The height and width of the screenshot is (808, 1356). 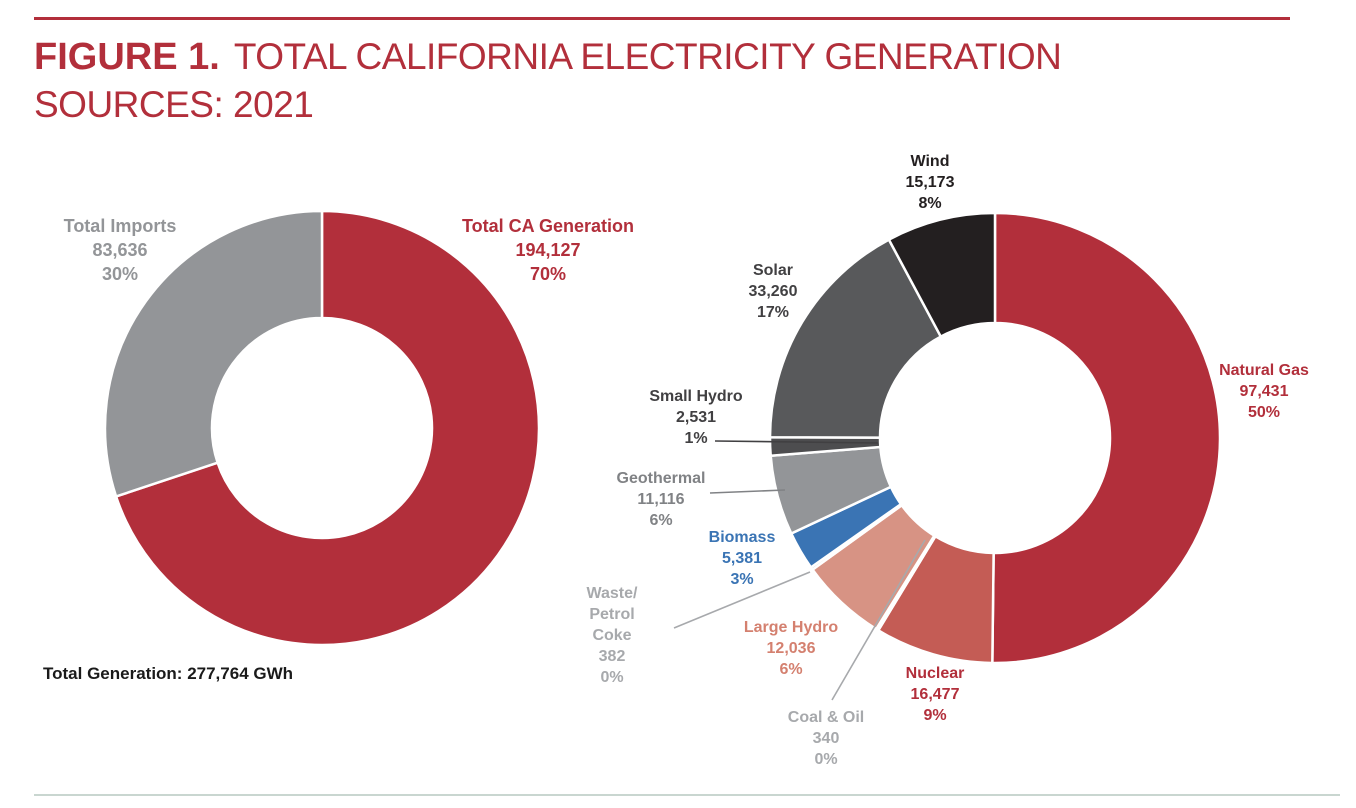 What do you see at coordinates (613, 635) in the screenshot?
I see `right-donut-label-waste-petrol-coke: Waste/Petrol Coke 382 0%` at bounding box center [613, 635].